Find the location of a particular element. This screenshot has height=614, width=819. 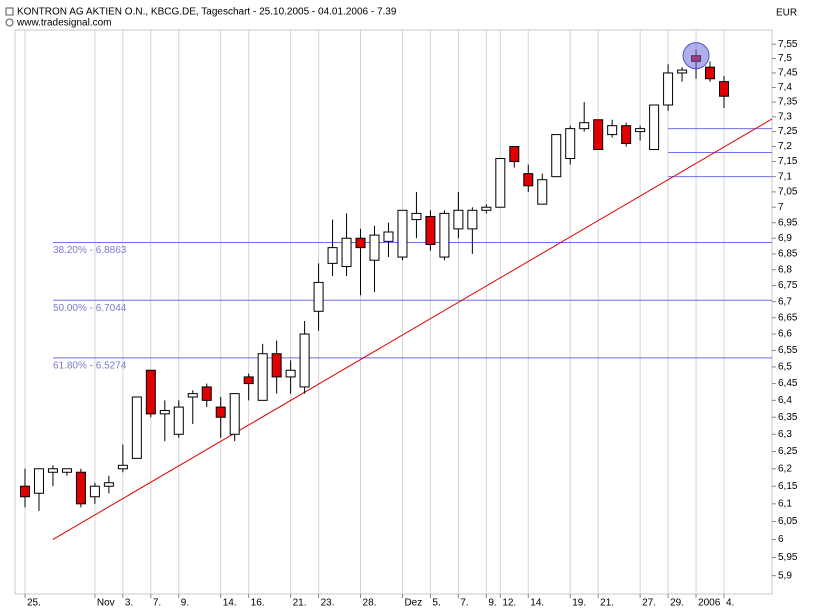

x-tick-label: 25. is located at coordinates (34, 603).